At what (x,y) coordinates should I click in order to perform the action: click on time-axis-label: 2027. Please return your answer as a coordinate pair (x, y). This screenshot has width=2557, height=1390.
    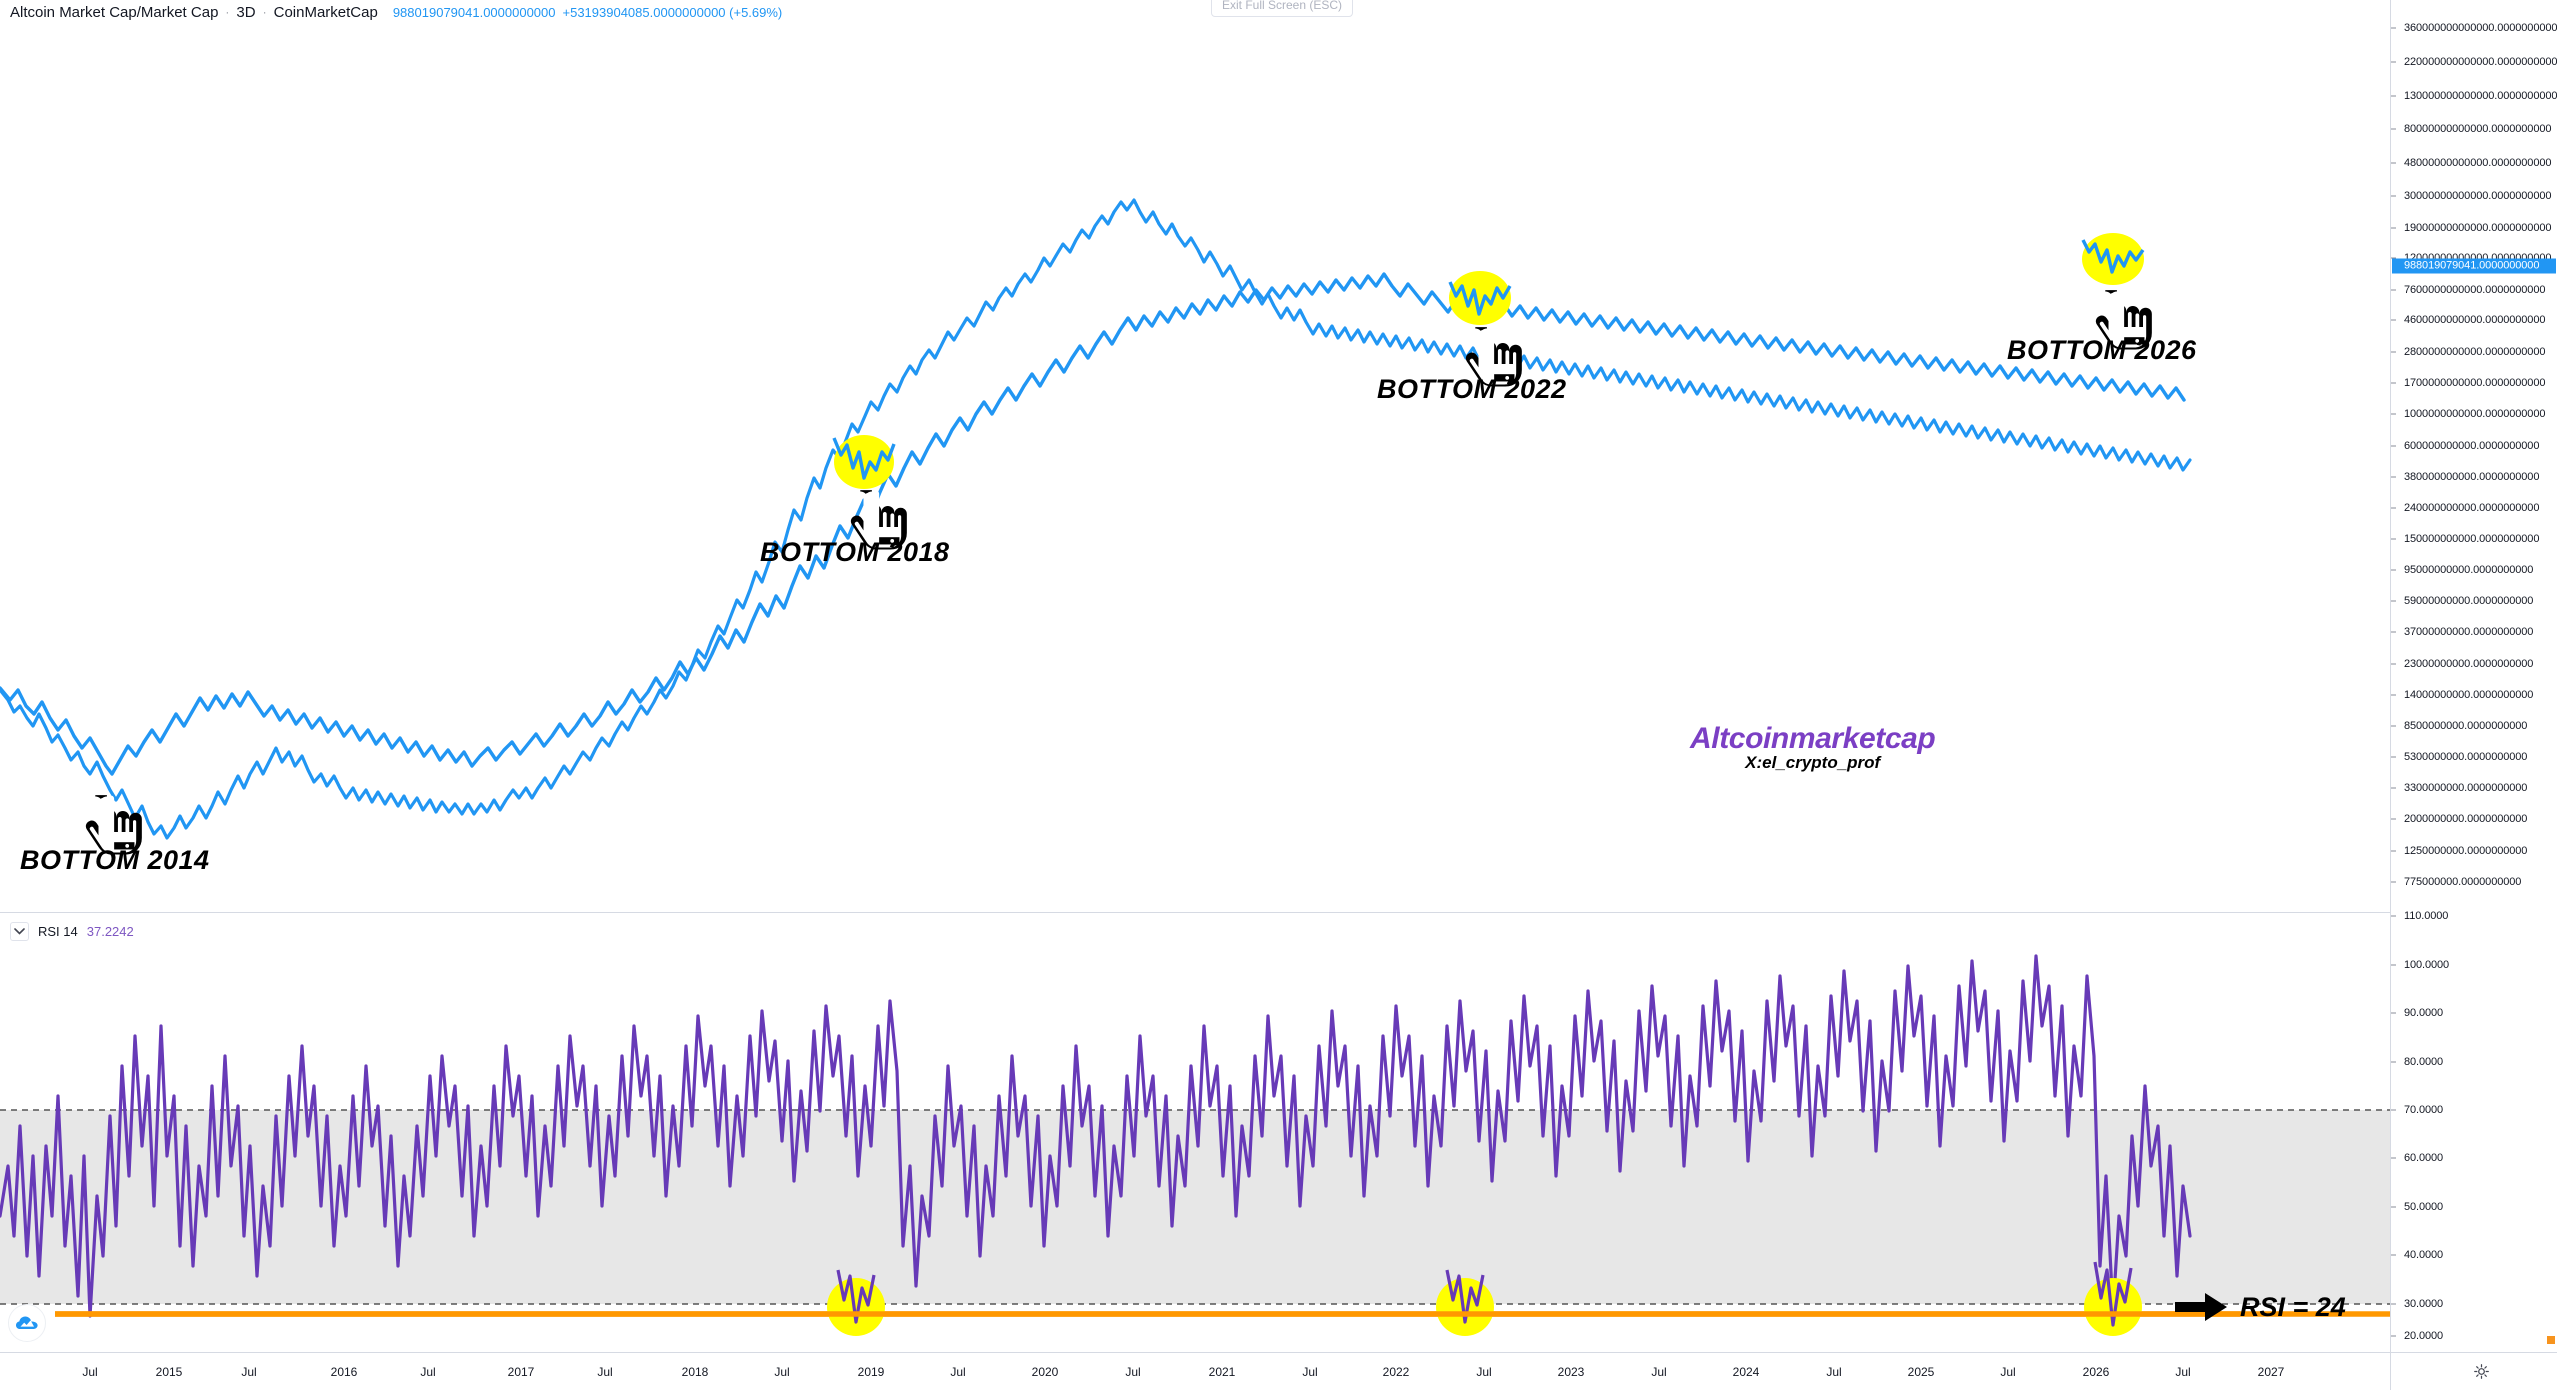
    Looking at the image, I should click on (2271, 1372).